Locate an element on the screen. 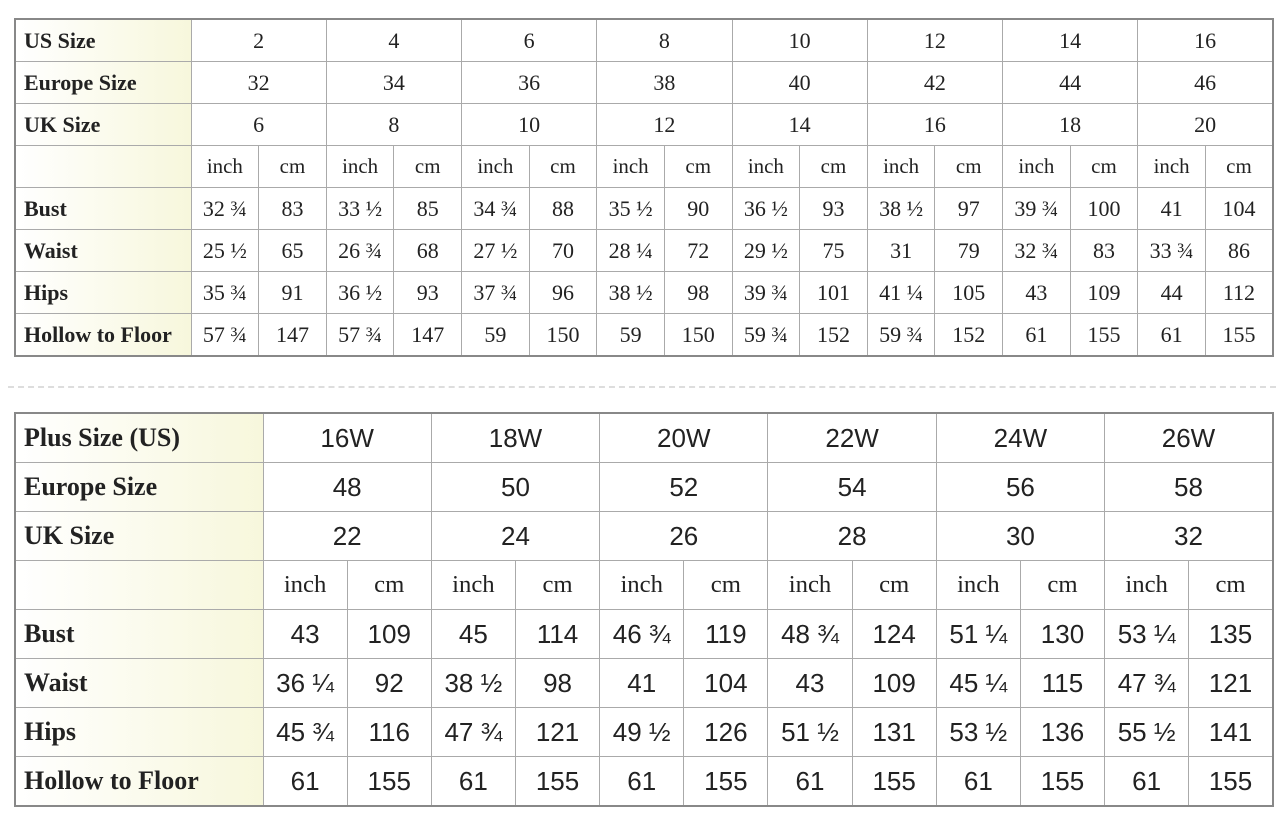 This screenshot has width=1284, height=827. measure-cell: 114 is located at coordinates (557, 634).